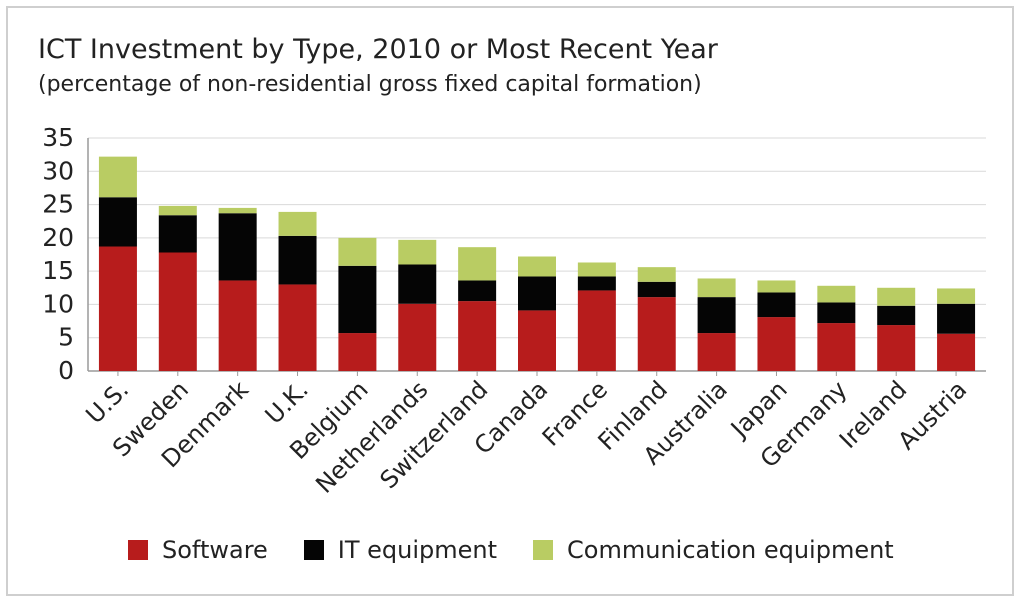 This screenshot has height=606, width=1024. Describe the element at coordinates (58, 170) in the screenshot. I see `y-tick-label: 30` at that location.